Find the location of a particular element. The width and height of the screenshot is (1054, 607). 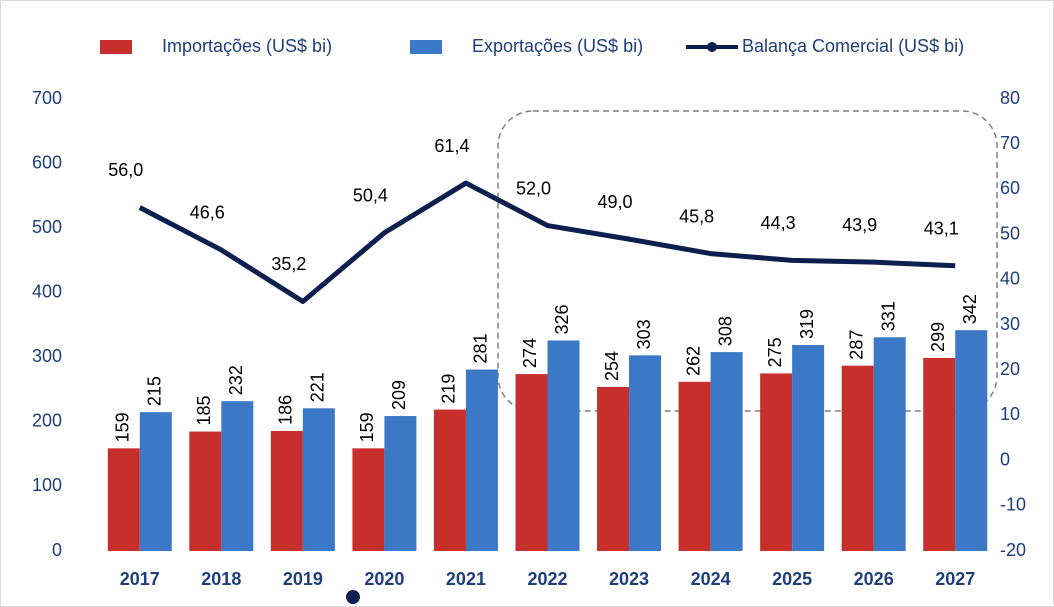

data-label: 303 is located at coordinates (644, 334).